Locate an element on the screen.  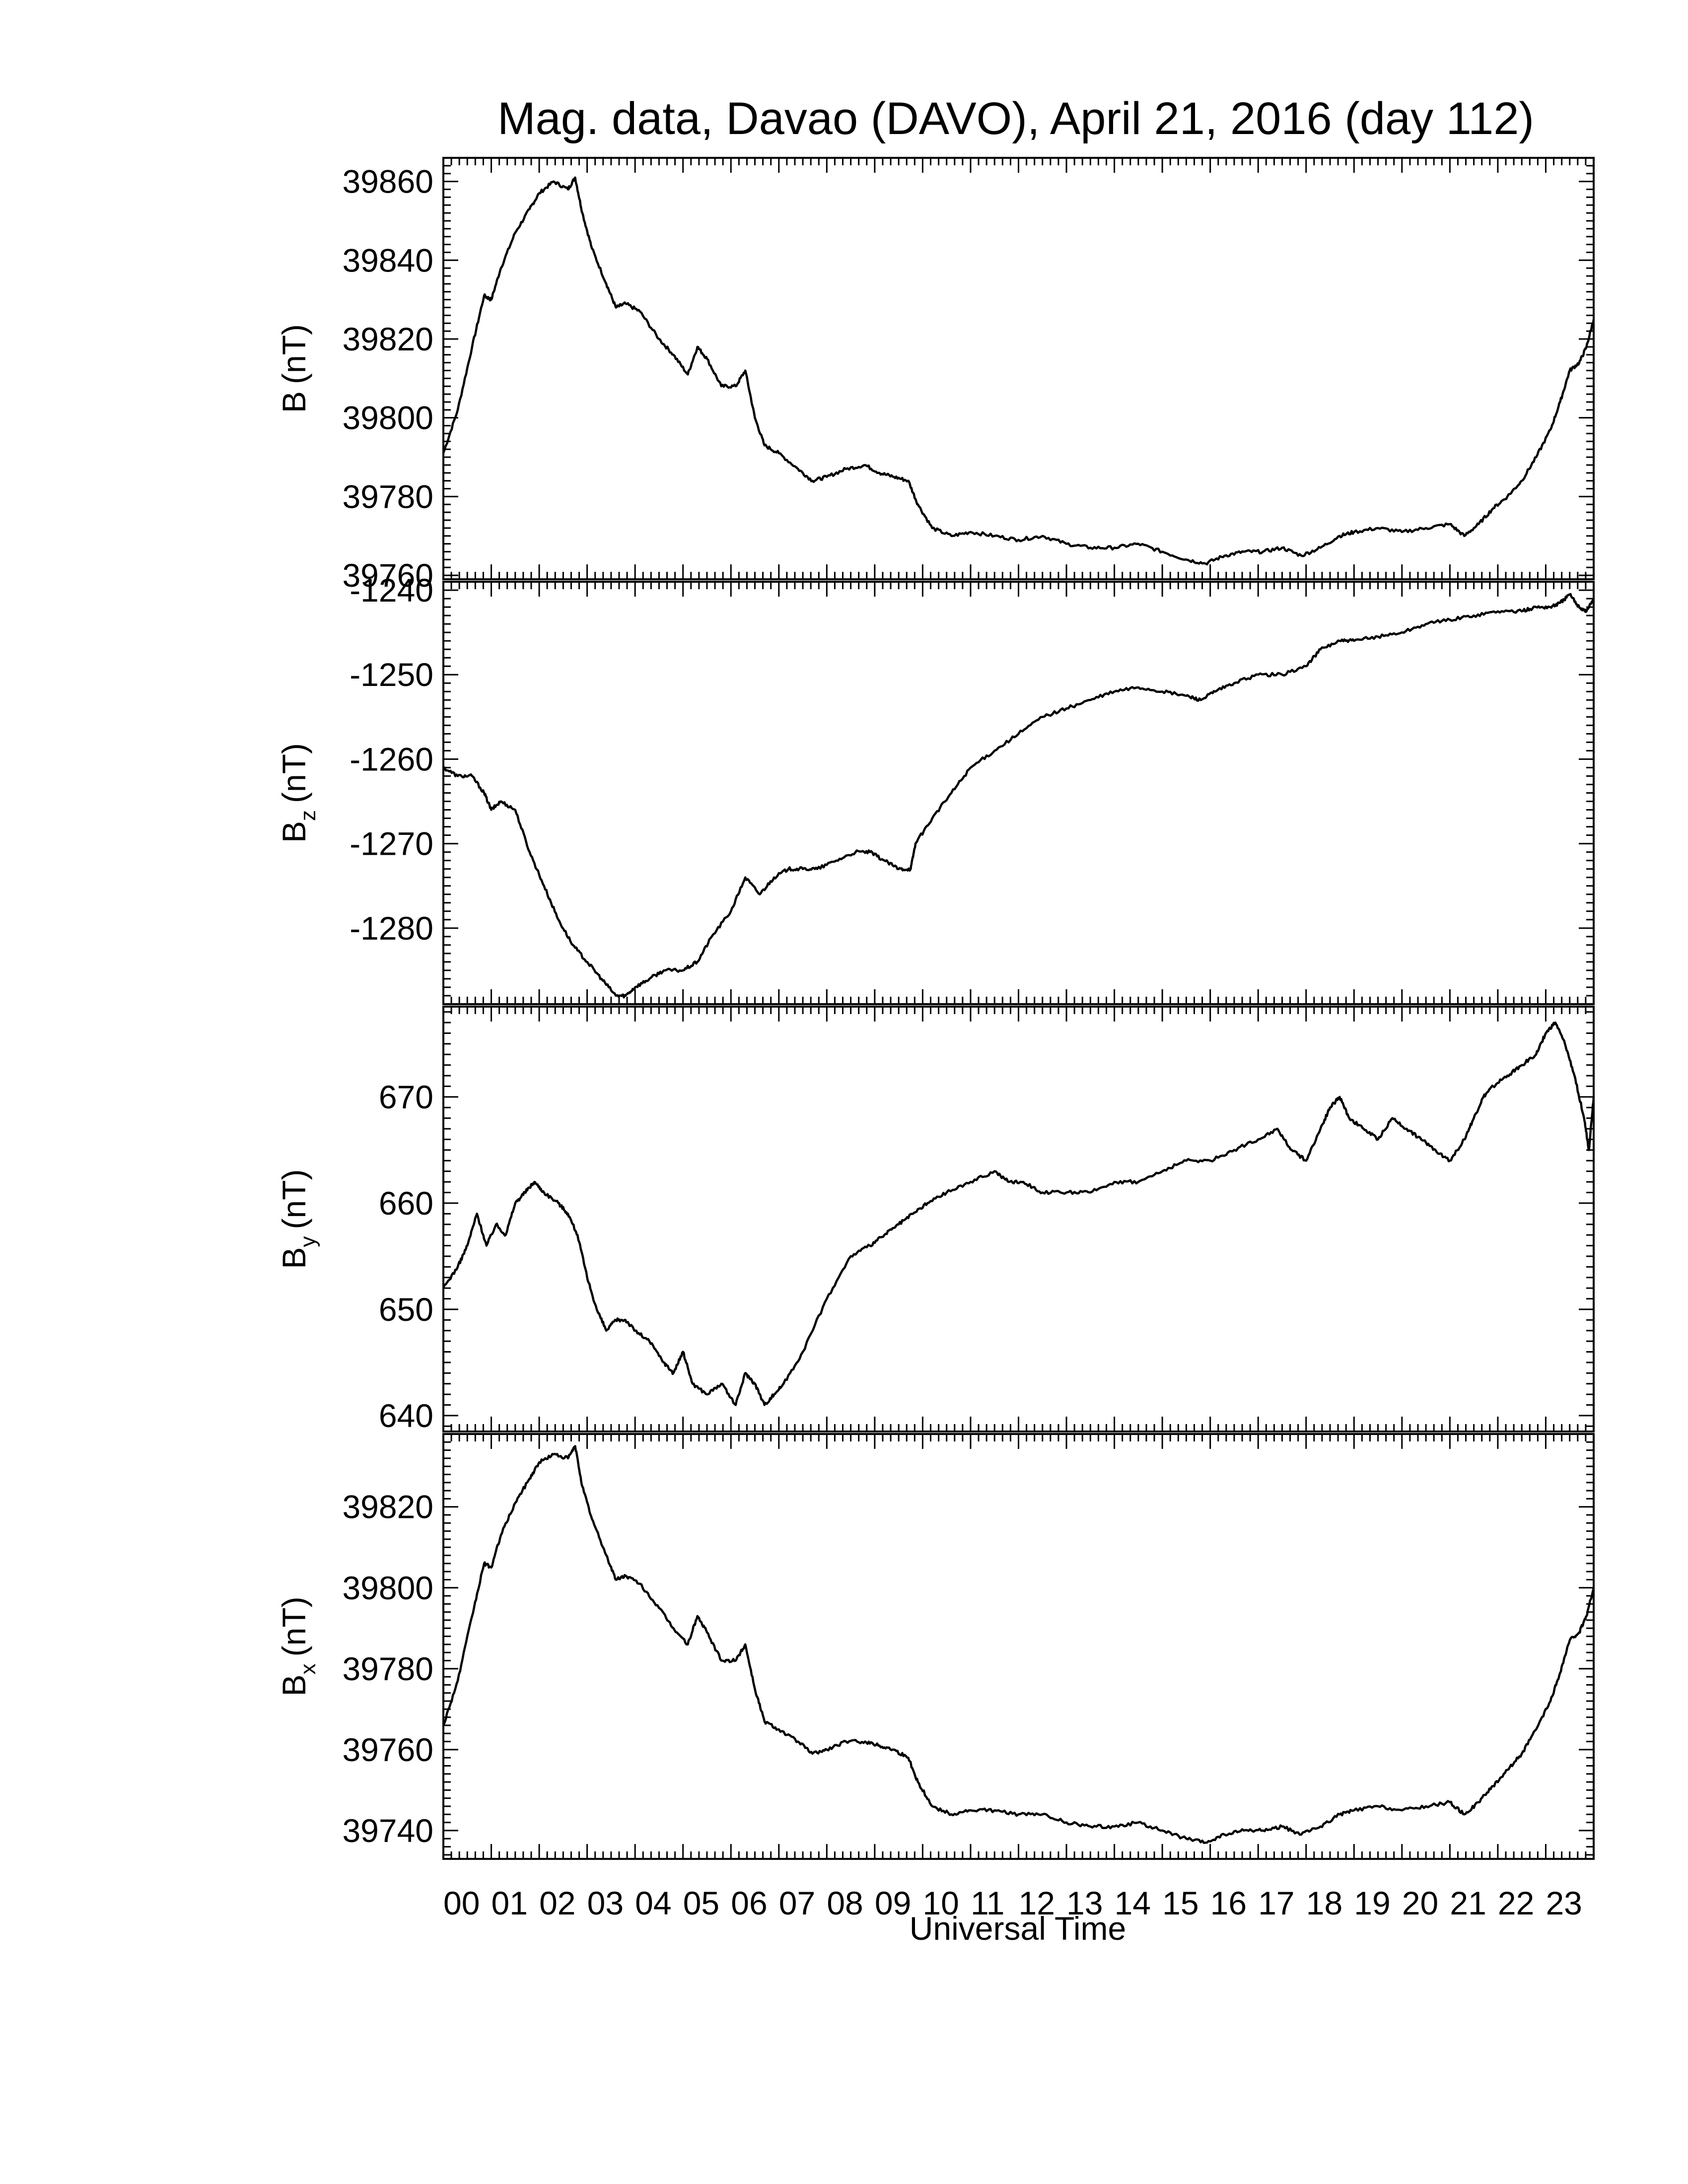
x-tick-label: 17 is located at coordinates (1276, 1903).